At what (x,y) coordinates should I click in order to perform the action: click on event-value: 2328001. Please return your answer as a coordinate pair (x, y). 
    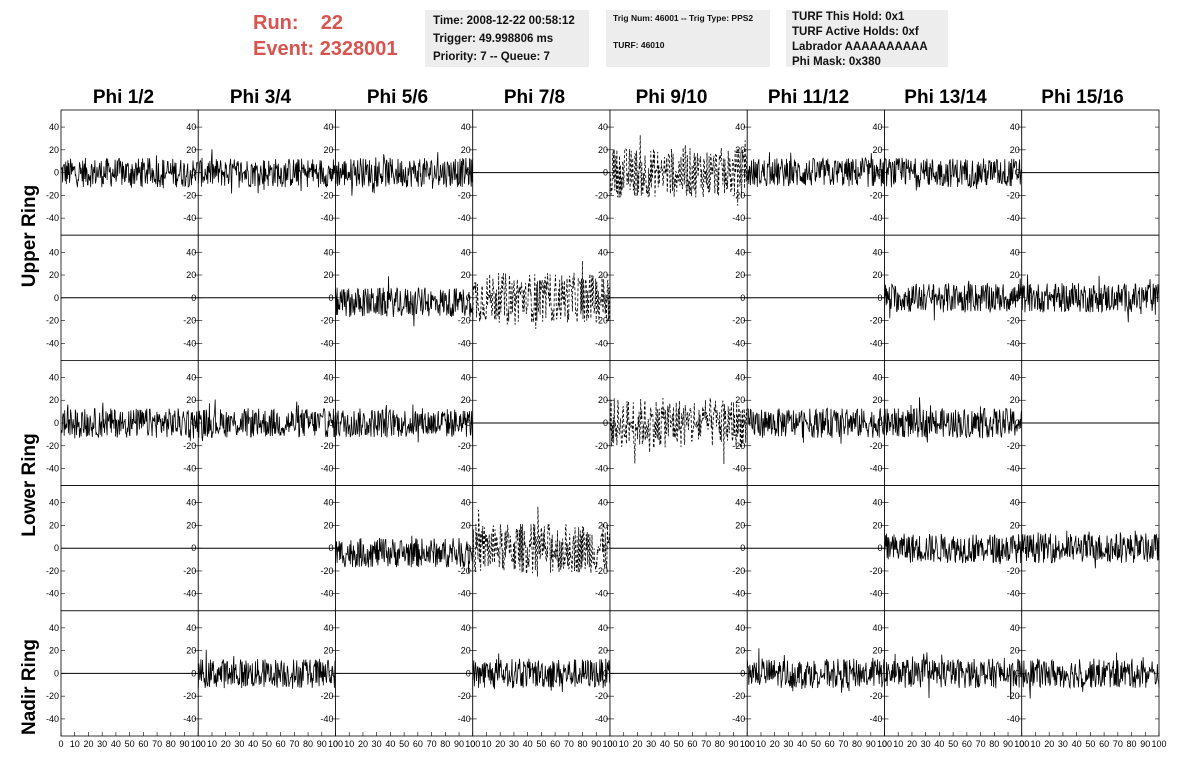
    Looking at the image, I should click on (358, 49).